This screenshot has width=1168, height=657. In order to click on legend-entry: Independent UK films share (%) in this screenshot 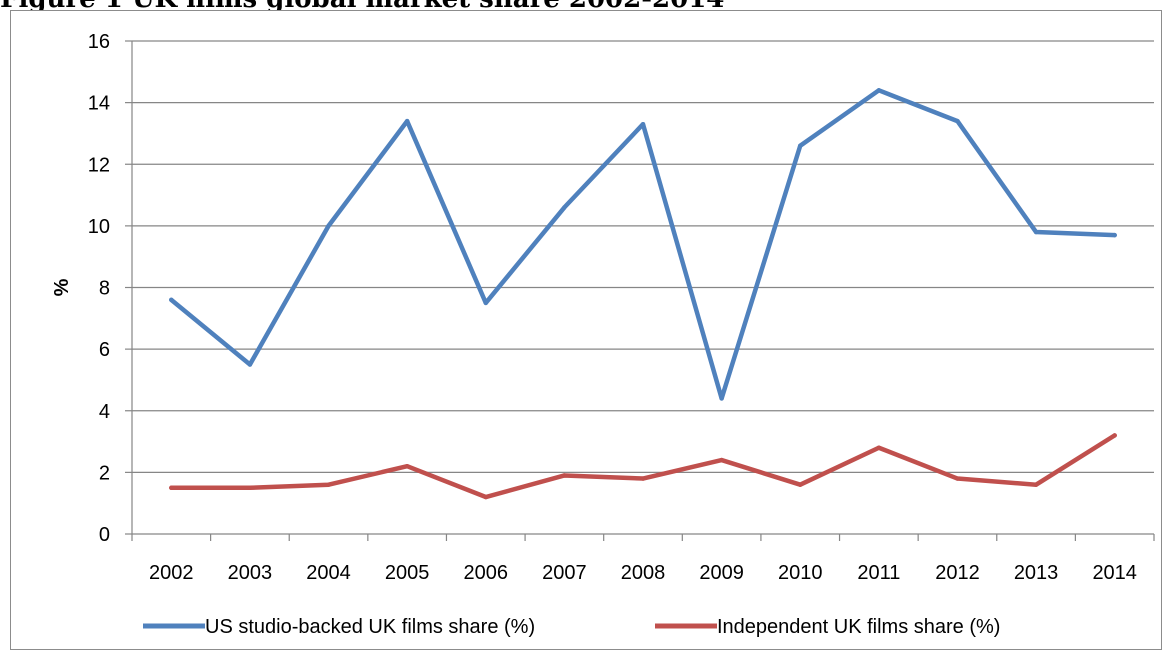, I will do `click(858, 627)`.